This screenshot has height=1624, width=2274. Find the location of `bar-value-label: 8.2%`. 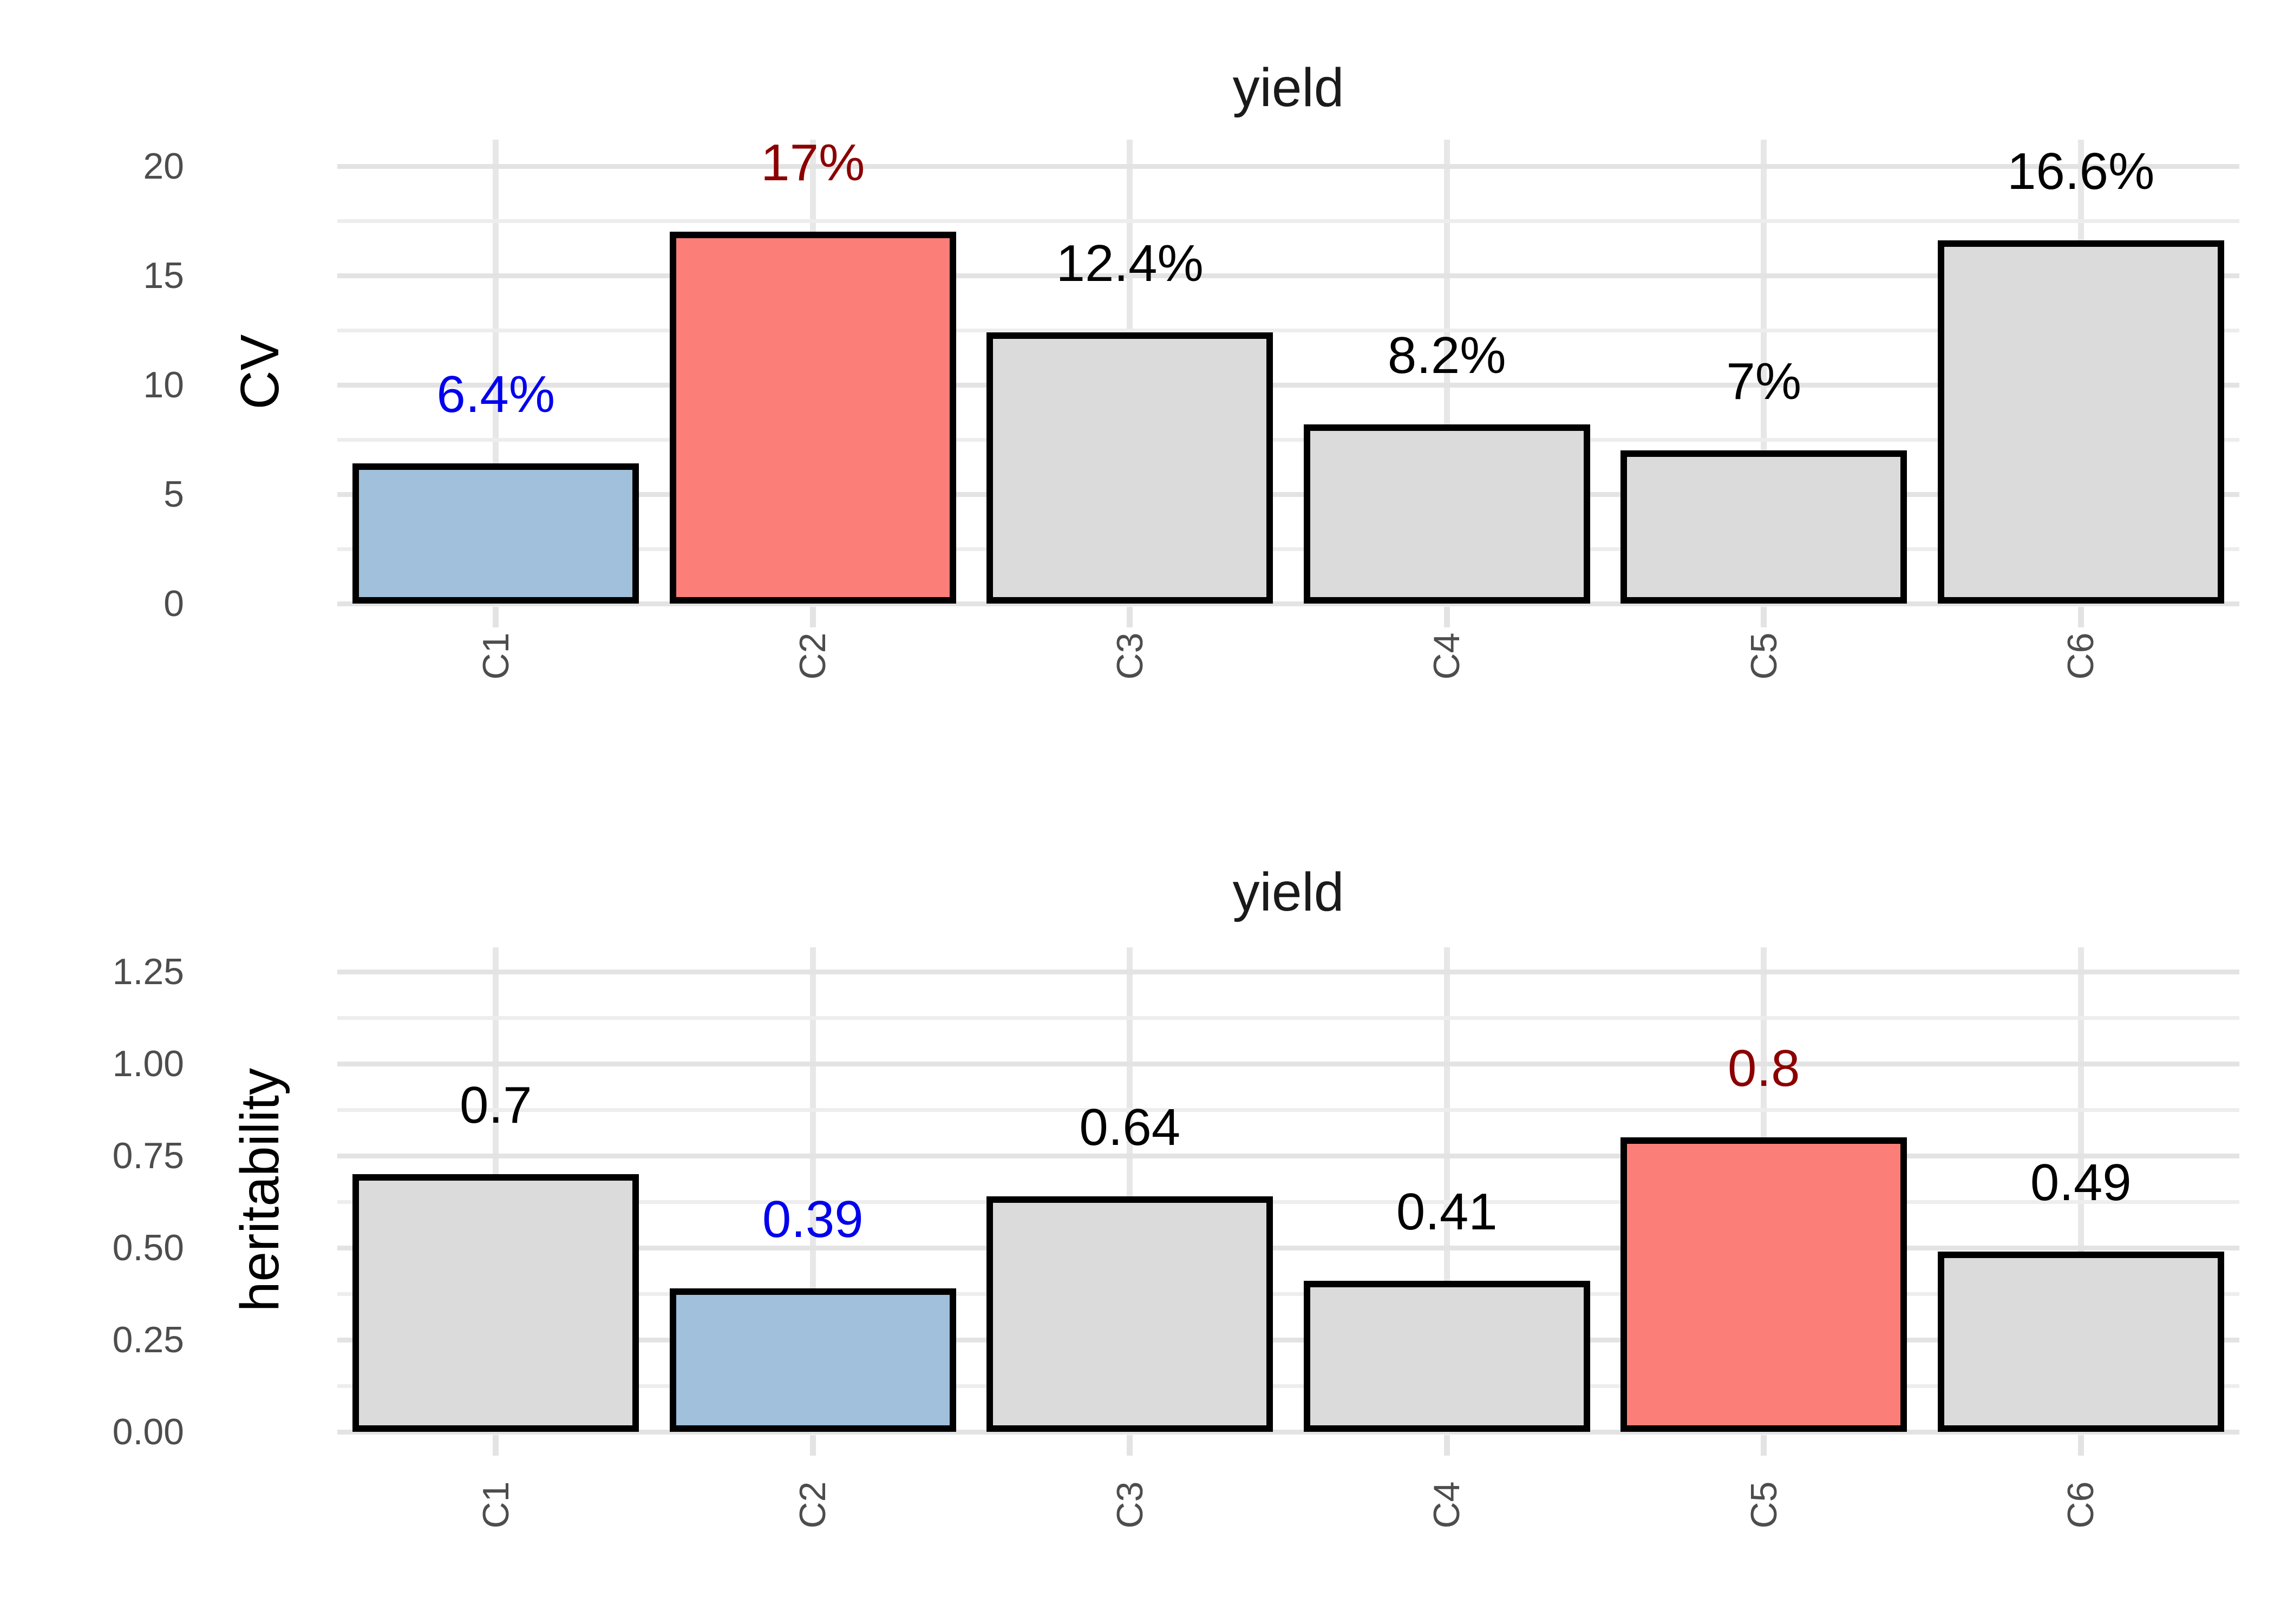

bar-value-label: 8.2% is located at coordinates (1446, 355).